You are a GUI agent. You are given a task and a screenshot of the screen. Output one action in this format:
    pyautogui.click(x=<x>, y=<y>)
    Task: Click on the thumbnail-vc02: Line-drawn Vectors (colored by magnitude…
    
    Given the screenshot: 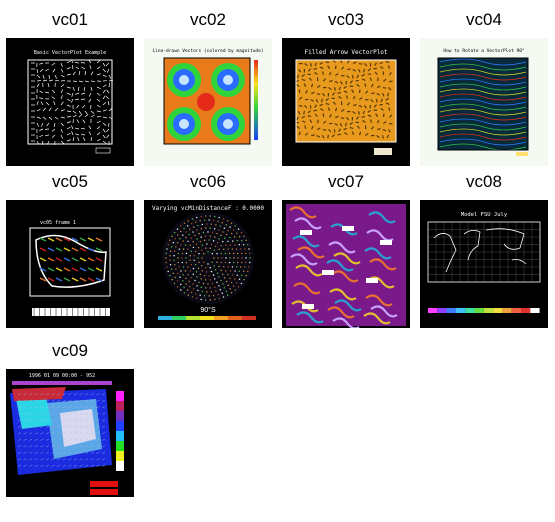 What is the action you would take?
    pyautogui.click(x=208, y=102)
    